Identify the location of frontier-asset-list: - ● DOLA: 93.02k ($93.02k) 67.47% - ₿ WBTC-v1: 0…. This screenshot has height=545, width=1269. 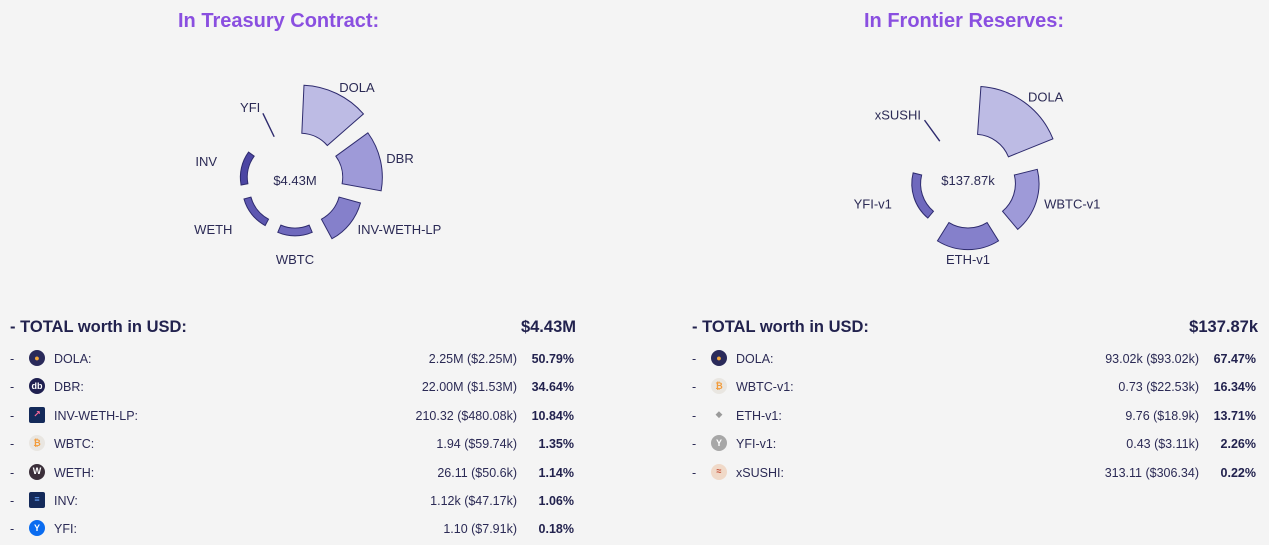
(975, 417).